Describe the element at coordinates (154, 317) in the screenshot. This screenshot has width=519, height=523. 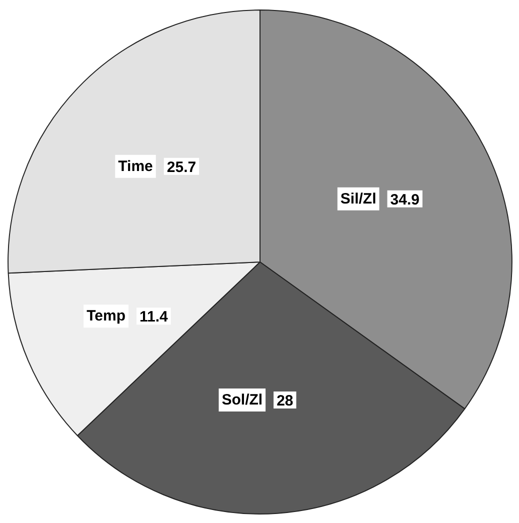
I see `data-label: 11.4` at that location.